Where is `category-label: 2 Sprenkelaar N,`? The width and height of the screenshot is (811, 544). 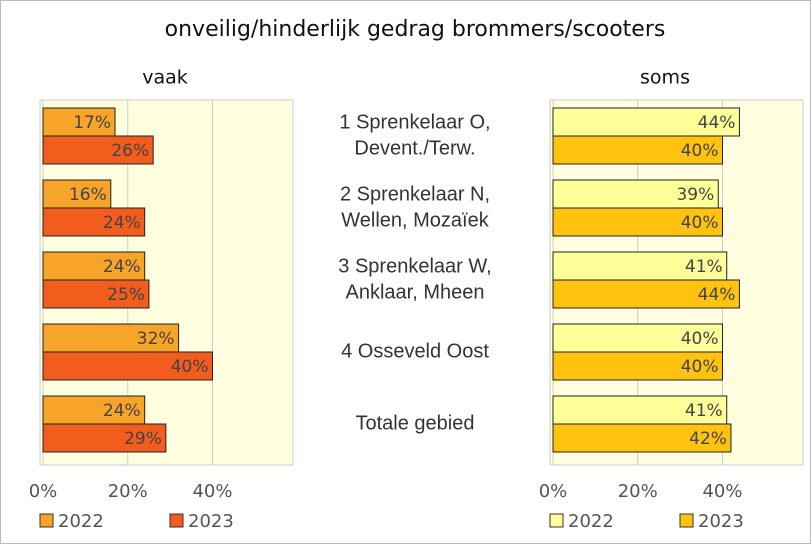 category-label: 2 Sprenkelaar N, is located at coordinates (415, 194).